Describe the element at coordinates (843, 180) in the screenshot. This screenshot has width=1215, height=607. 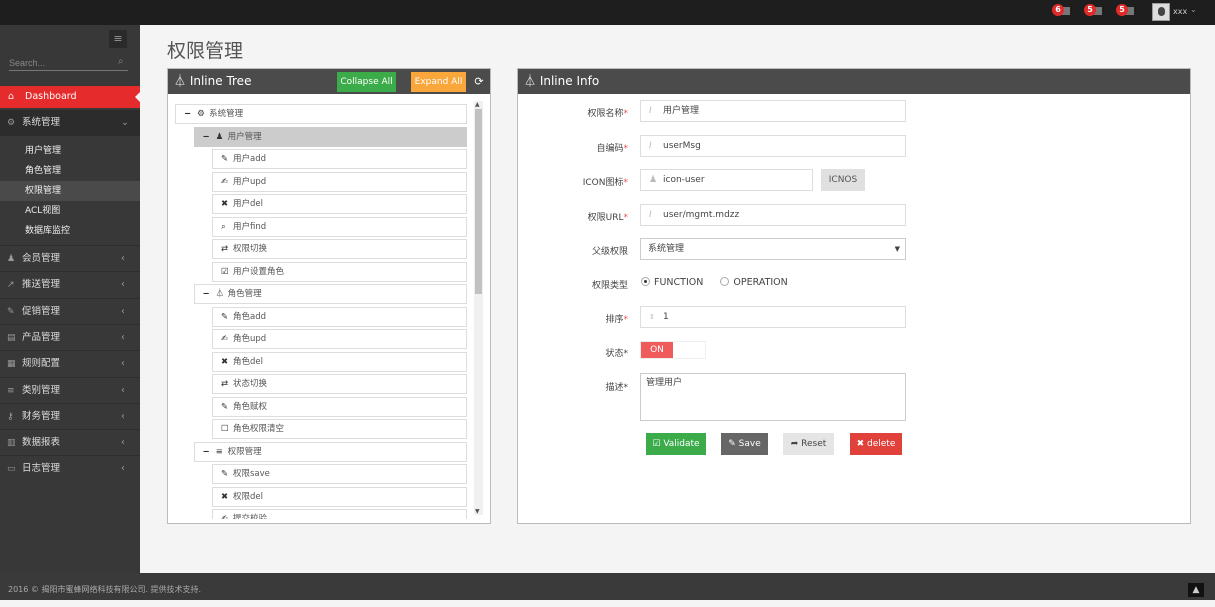
I see `icnos-button: ICNOS` at that location.